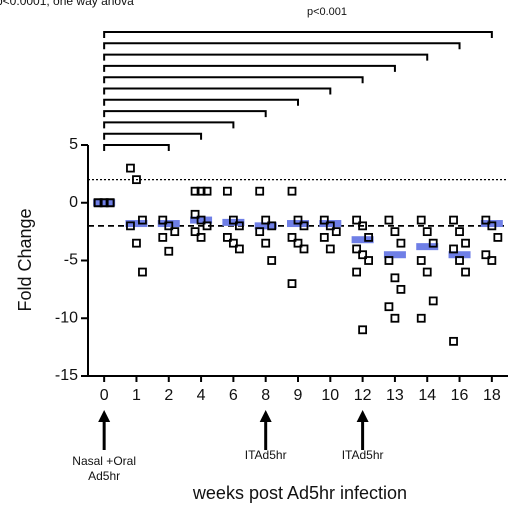 The width and height of the screenshot is (510, 511). Describe the element at coordinates (73, 202) in the screenshot. I see `y-tick-label: 0` at that location.